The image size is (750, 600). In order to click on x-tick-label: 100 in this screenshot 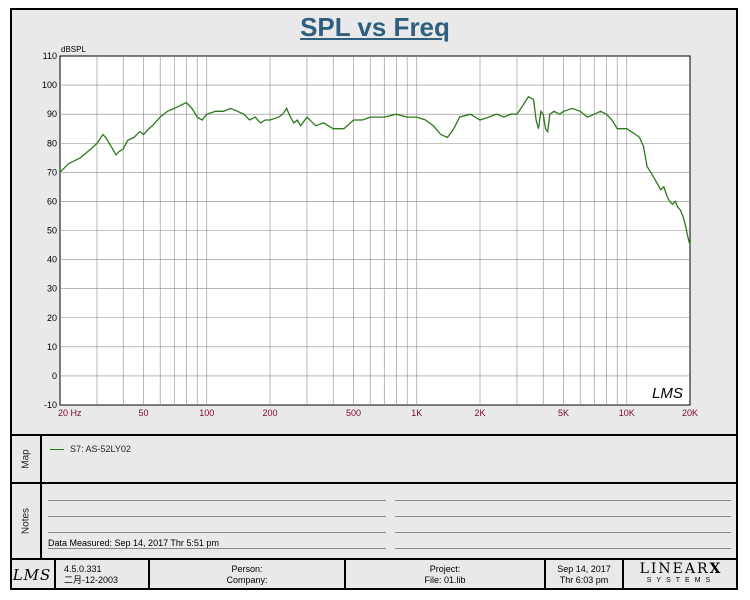, I will do `click(206, 413)`.